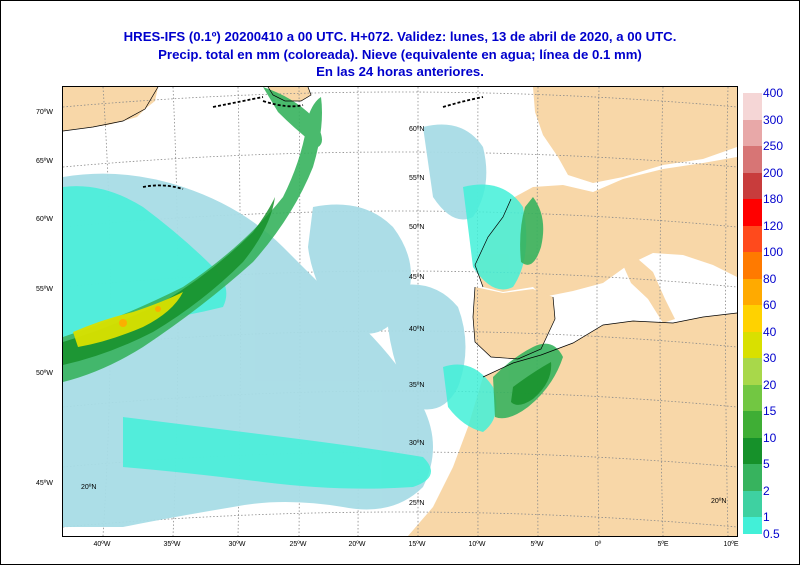 Image resolution: width=800 pixels, height=565 pixels. What do you see at coordinates (770, 411) in the screenshot?
I see `legend-label-15: 15` at bounding box center [770, 411].